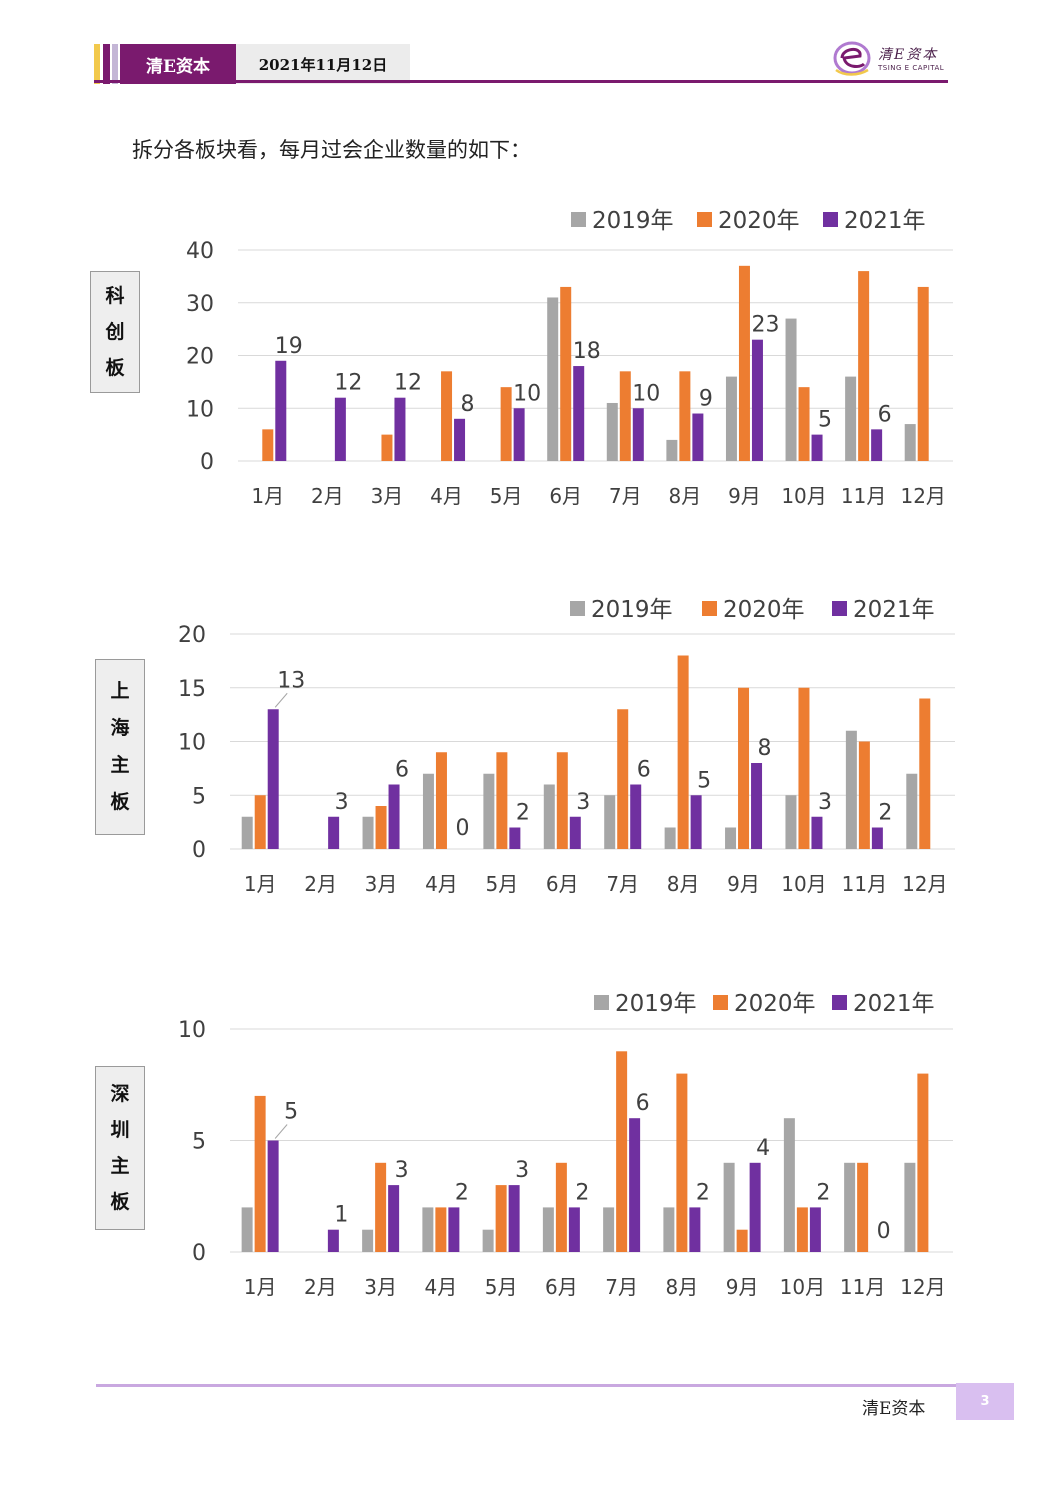 The image size is (1051, 1486). What do you see at coordinates (729, 1207) in the screenshot?
I see `bar-2019年-9月` at bounding box center [729, 1207].